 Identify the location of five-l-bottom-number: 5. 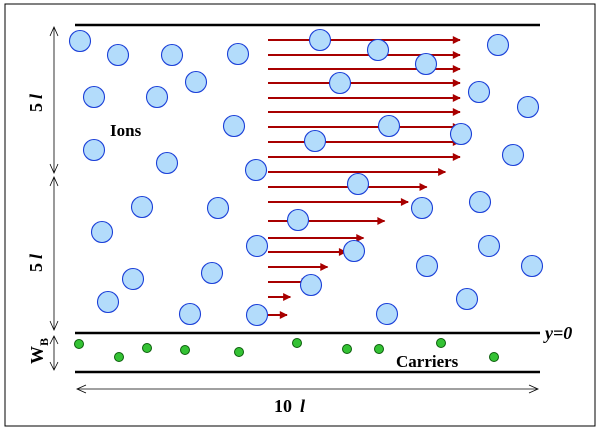
(36, 267).